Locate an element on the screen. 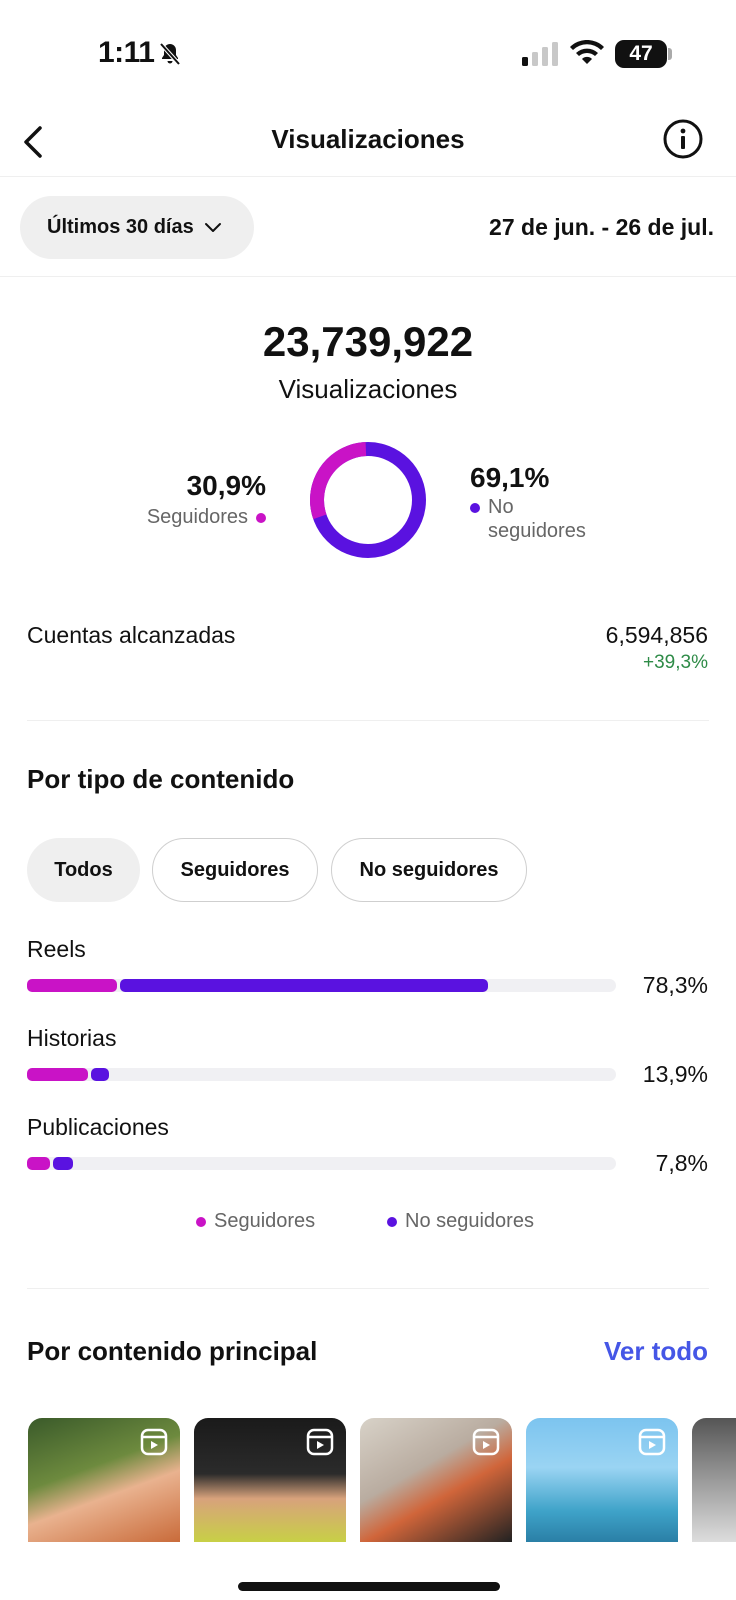 This screenshot has width=736, height=1600. legend-followers: Seguidores is located at coordinates (255, 1221).